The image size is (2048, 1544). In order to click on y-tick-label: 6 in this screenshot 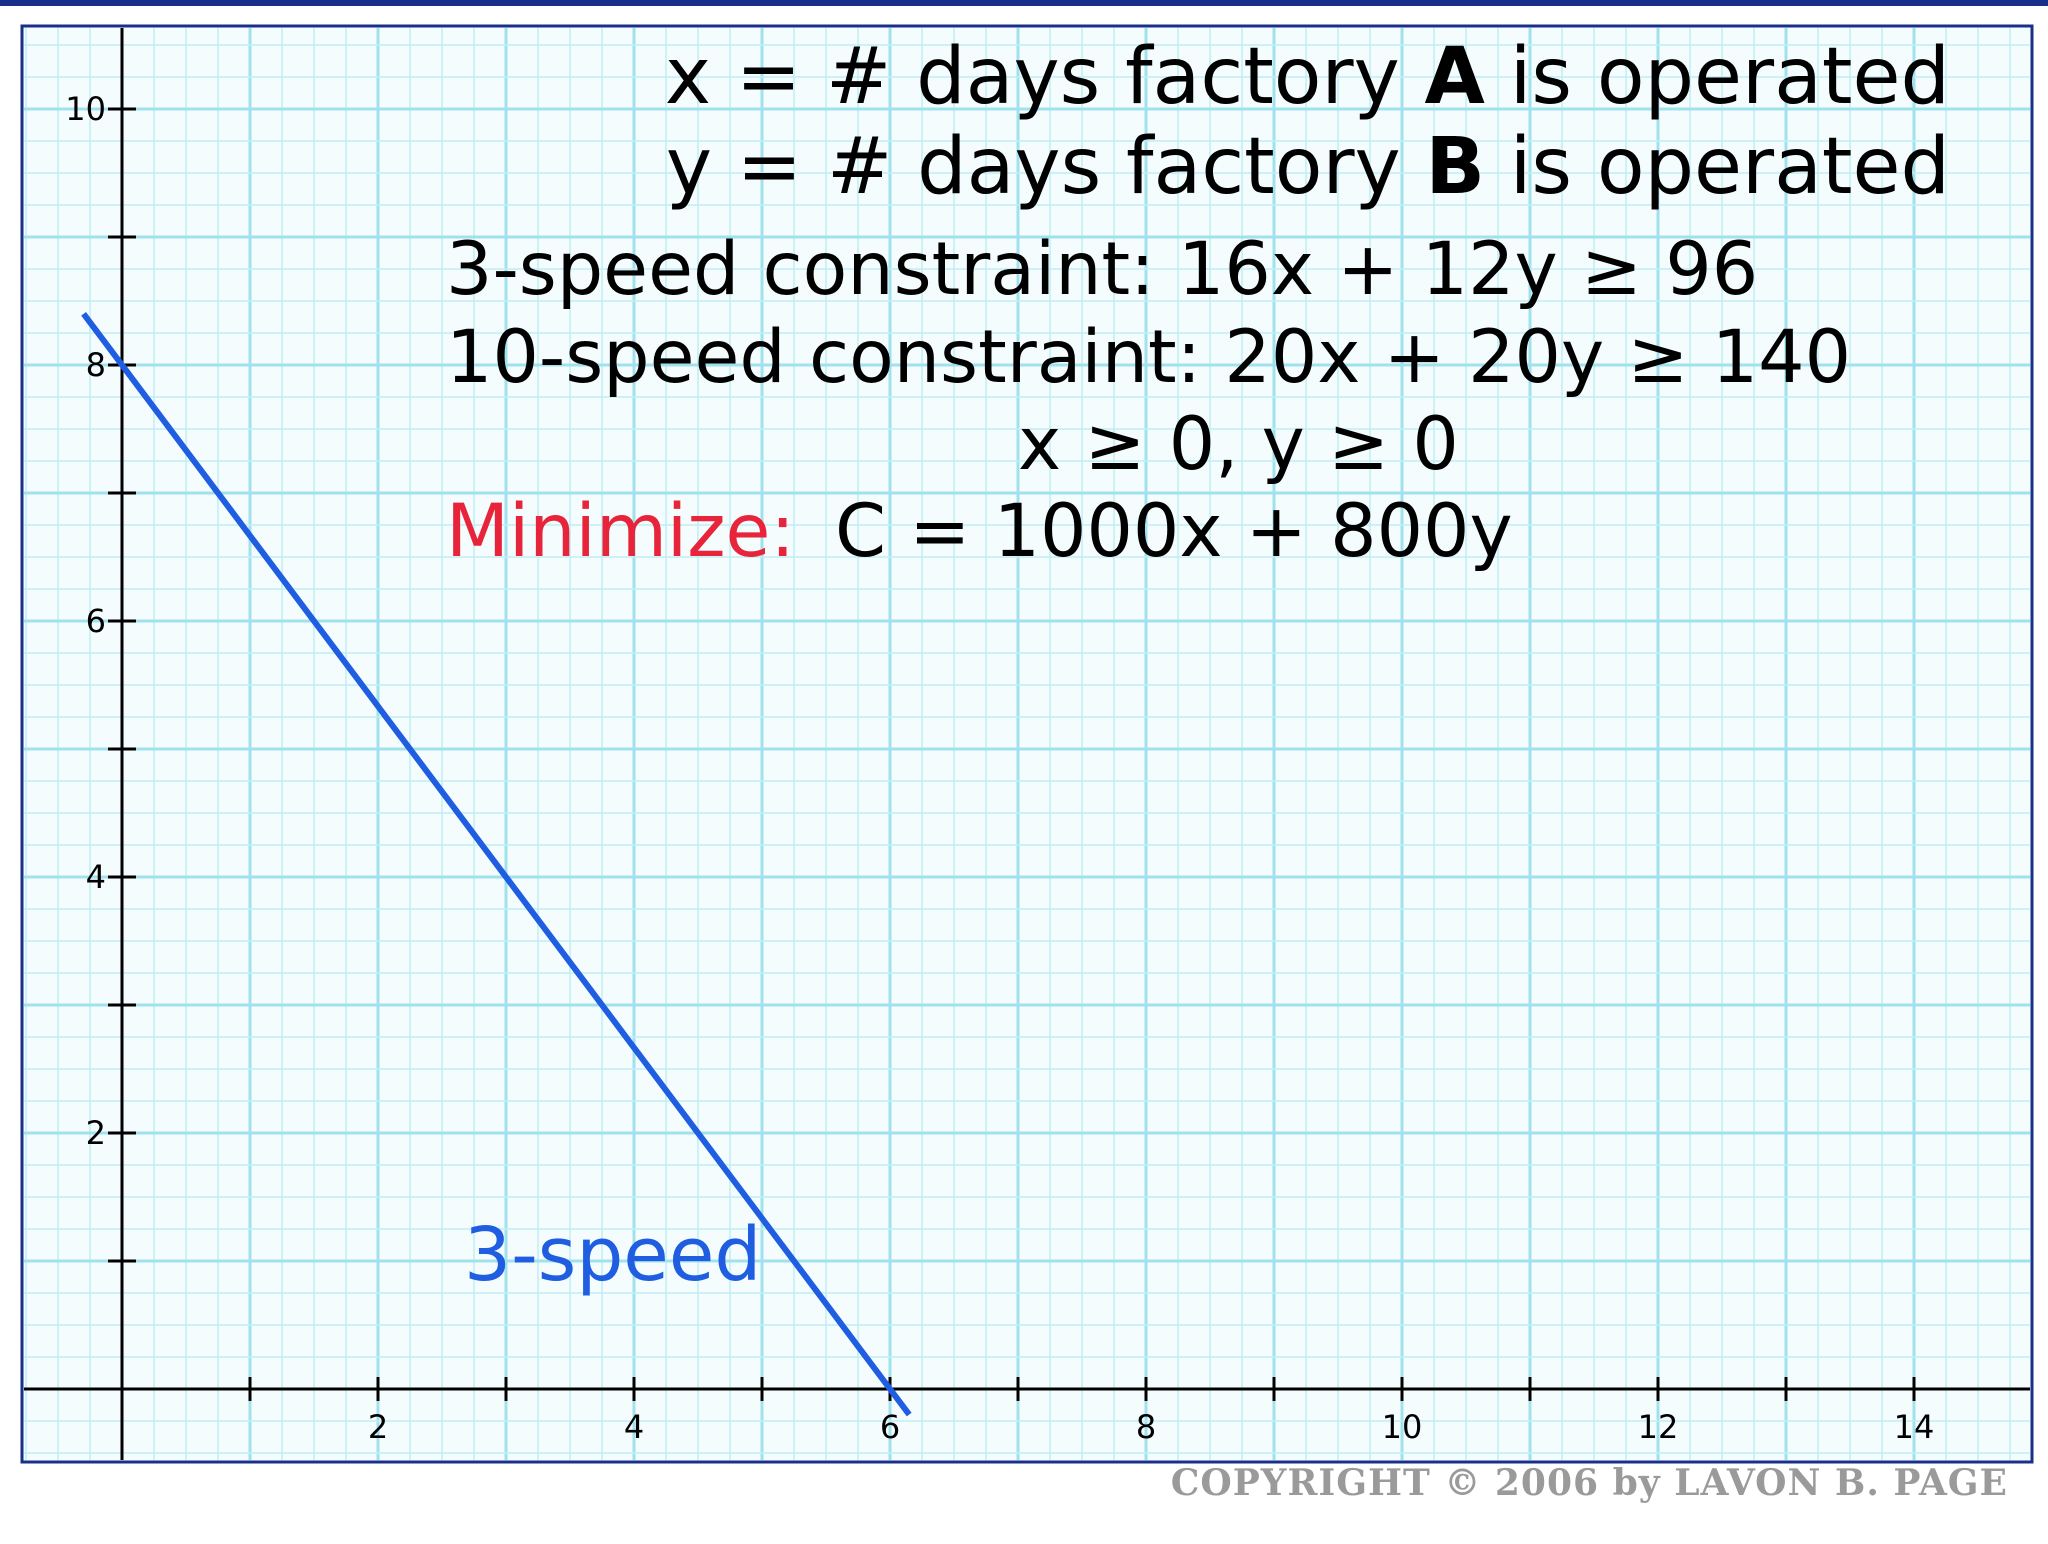, I will do `click(96, 621)`.